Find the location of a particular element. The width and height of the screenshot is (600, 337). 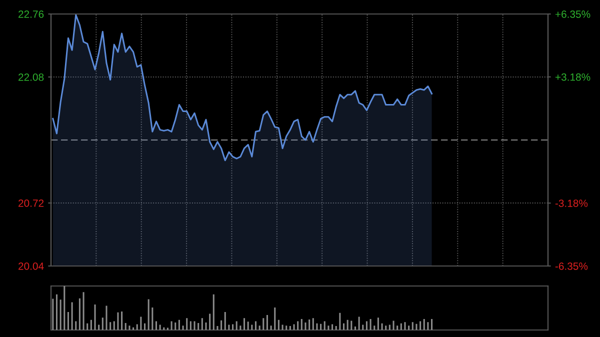

y-tick-label: 22.08 is located at coordinates (31, 77).